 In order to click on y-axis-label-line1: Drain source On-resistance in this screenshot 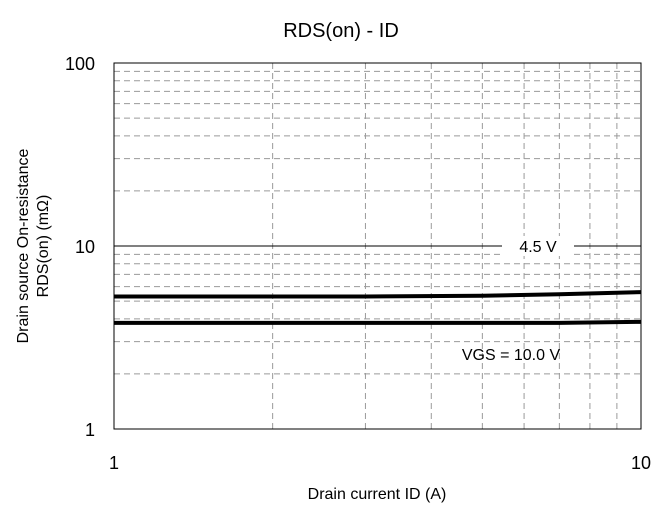, I will do `click(23, 246)`.